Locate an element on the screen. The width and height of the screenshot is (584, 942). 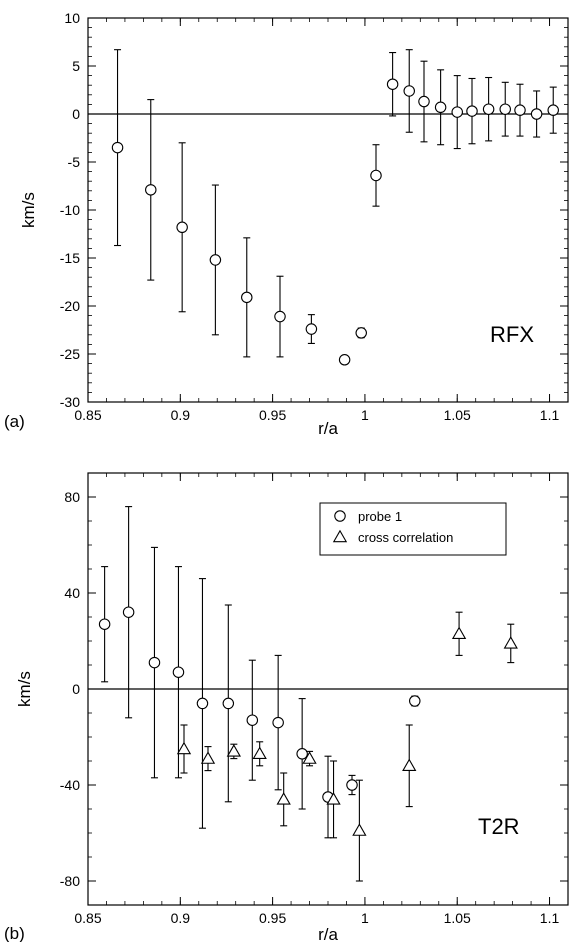
device-annotation: T2R is located at coordinates (499, 826).